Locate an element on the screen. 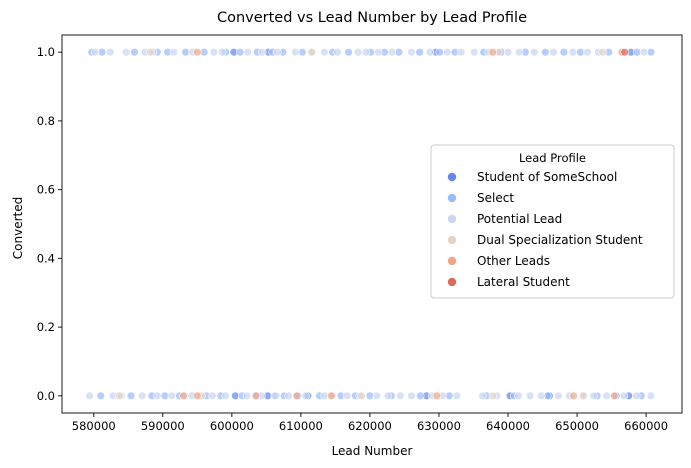  legend-box is located at coordinates (552, 221).